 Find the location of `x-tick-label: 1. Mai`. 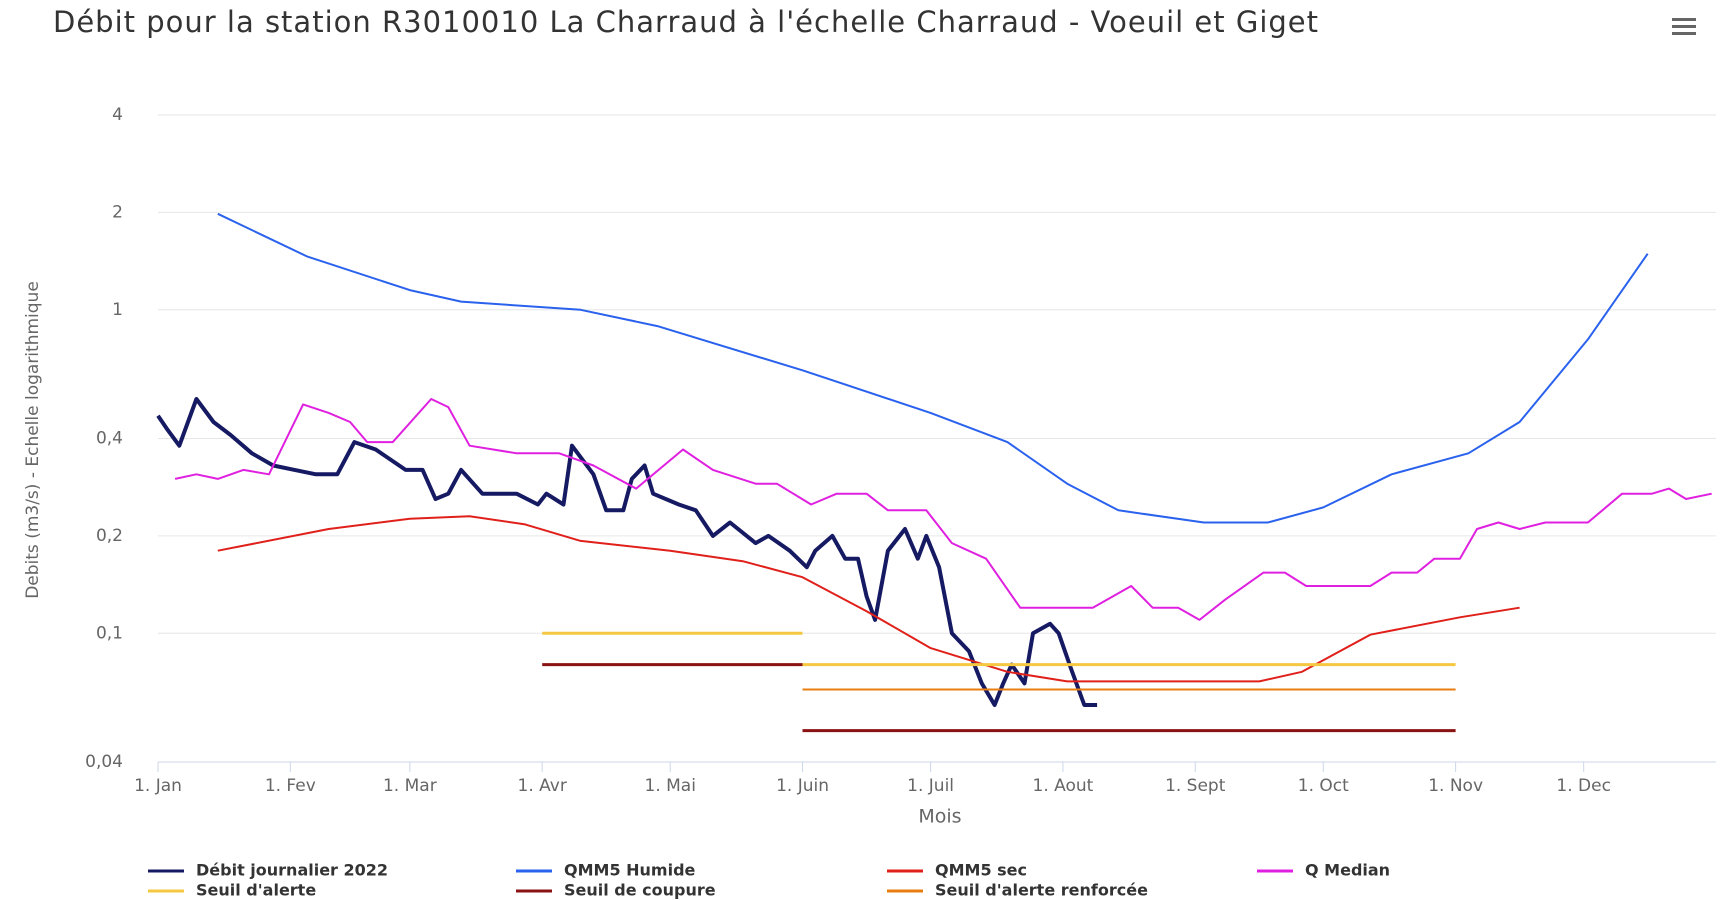

x-tick-label: 1. Mai is located at coordinates (670, 786).